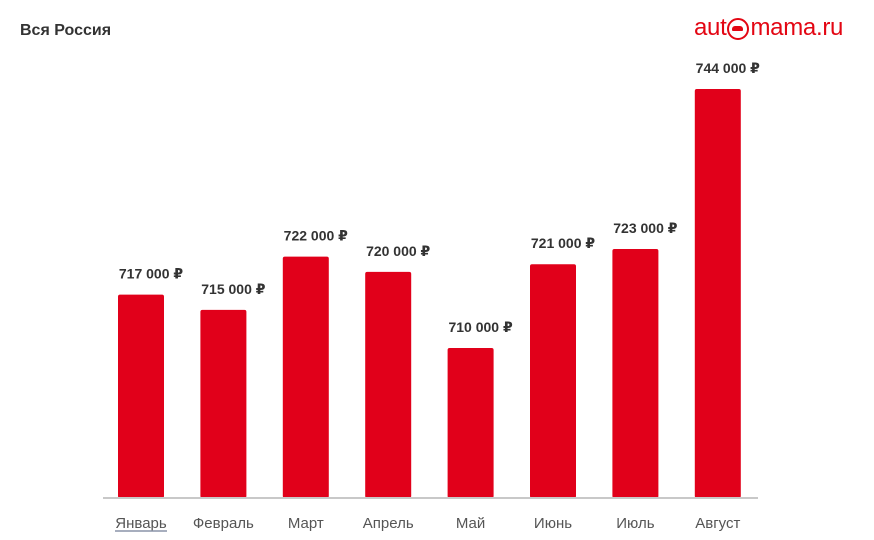  What do you see at coordinates (470, 523) in the screenshot?
I see `category-label-5: Май` at bounding box center [470, 523].